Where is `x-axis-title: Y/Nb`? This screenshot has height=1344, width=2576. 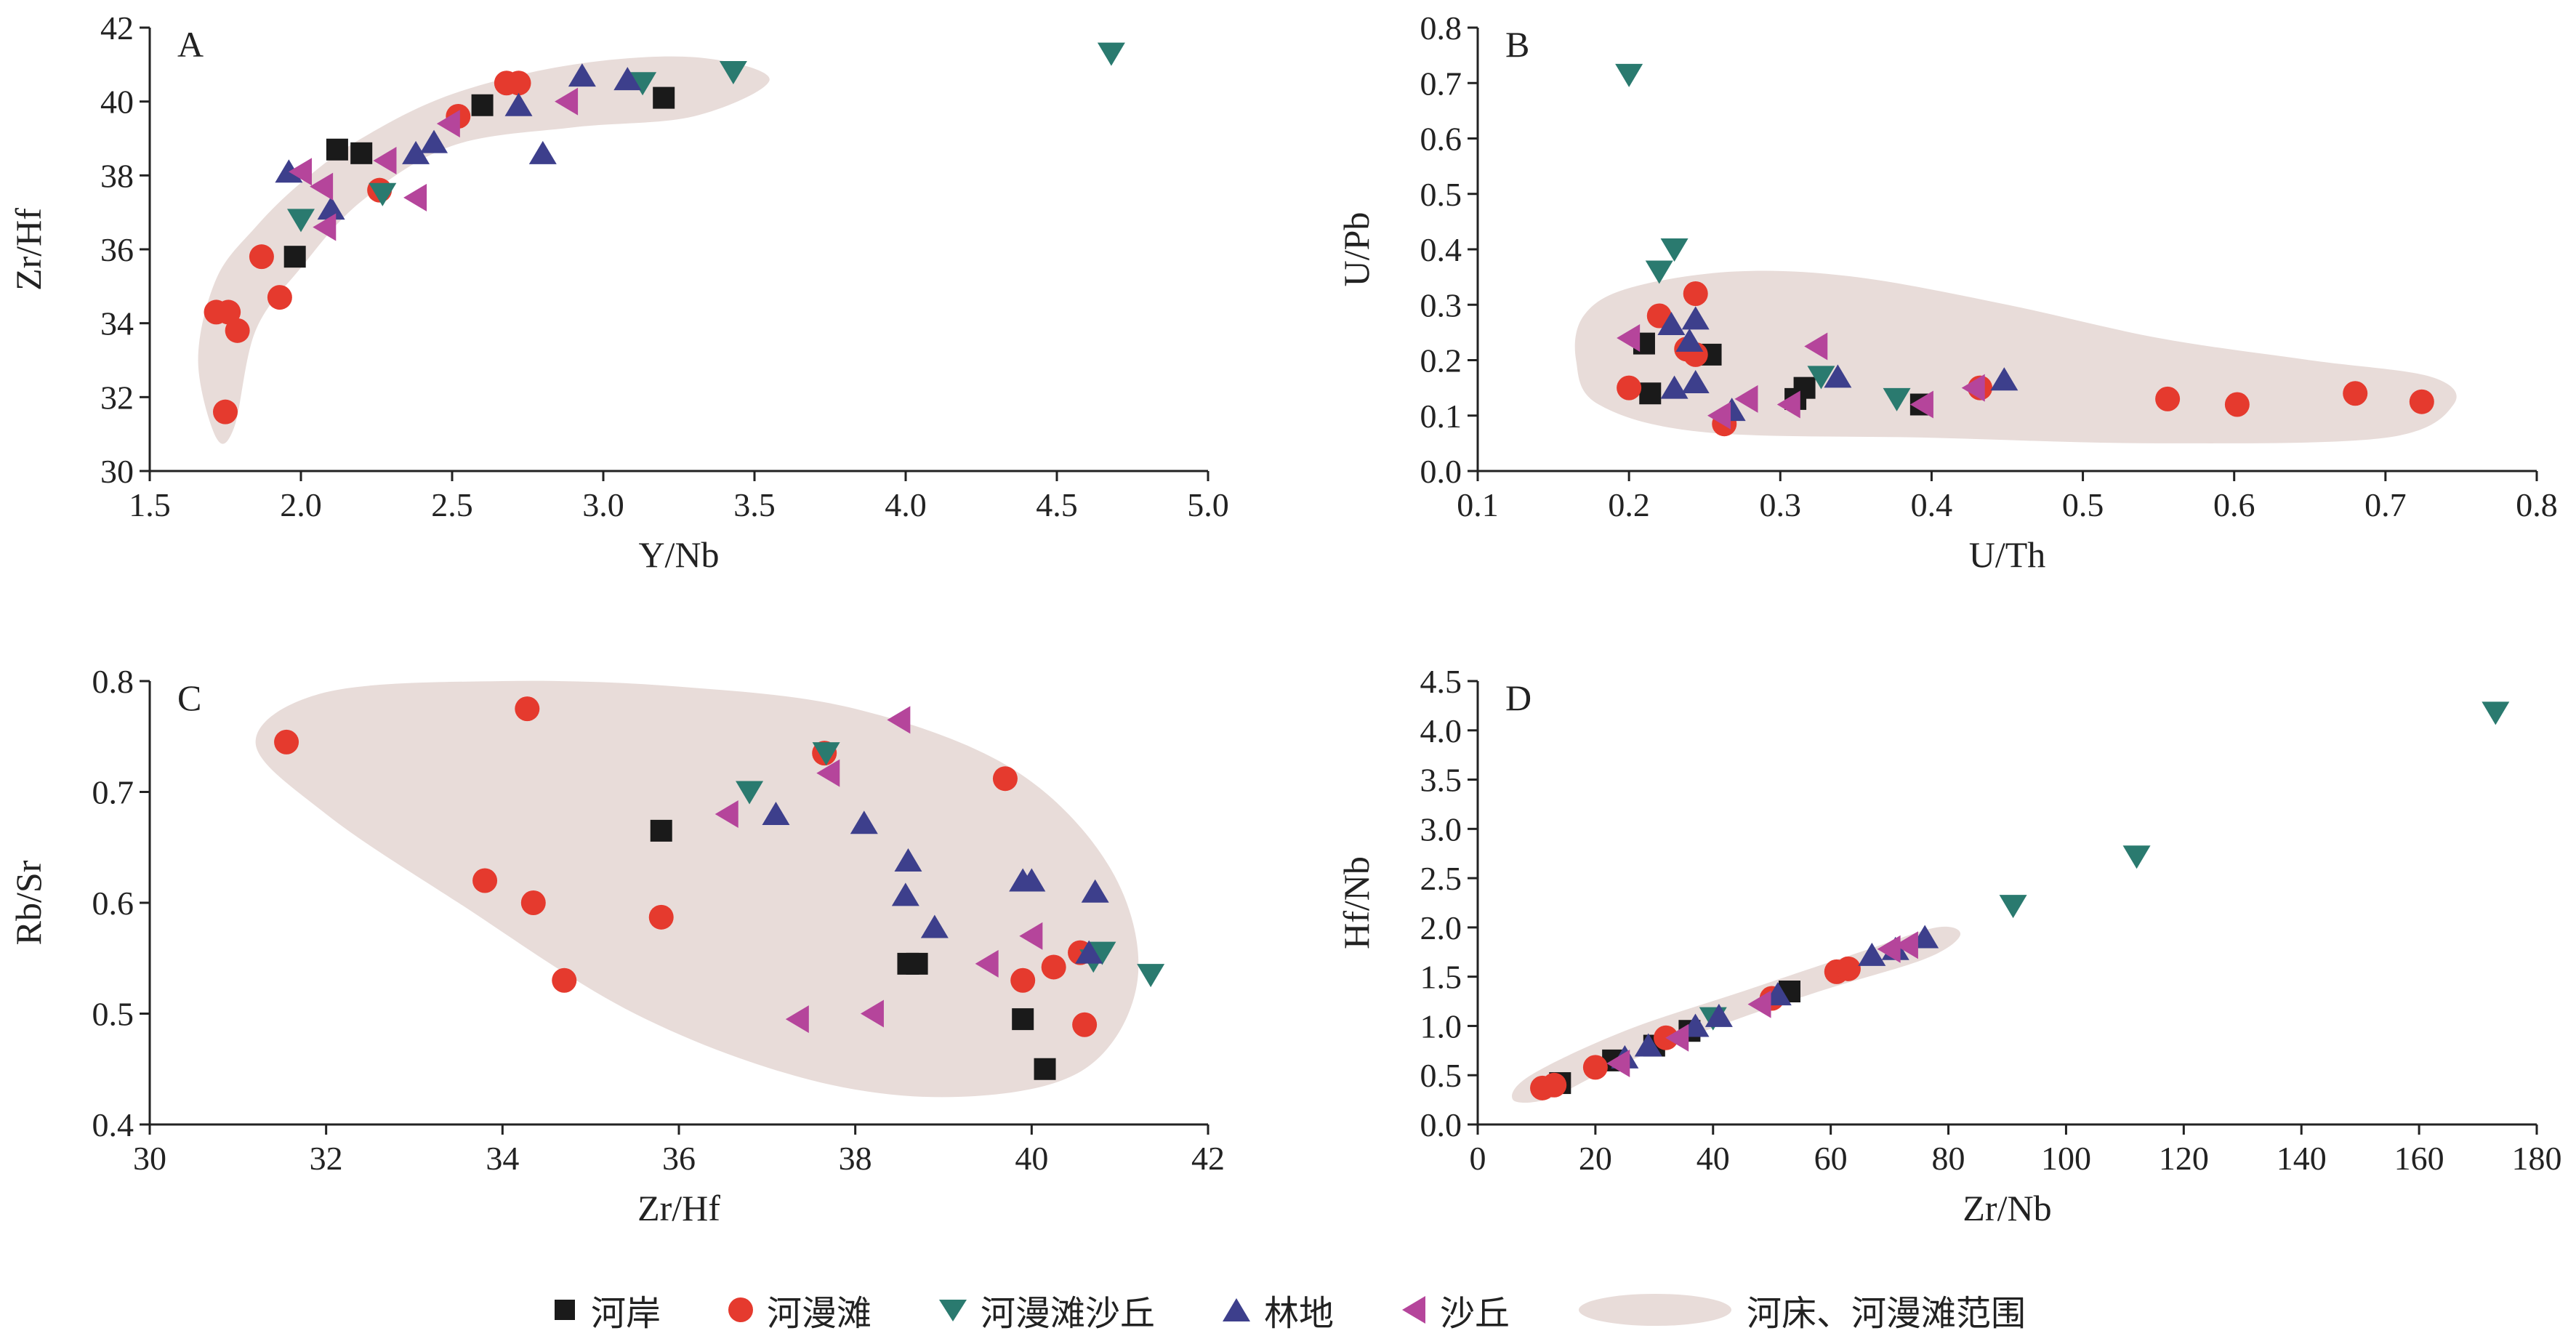 x-axis-title: Y/Nb is located at coordinates (678, 554).